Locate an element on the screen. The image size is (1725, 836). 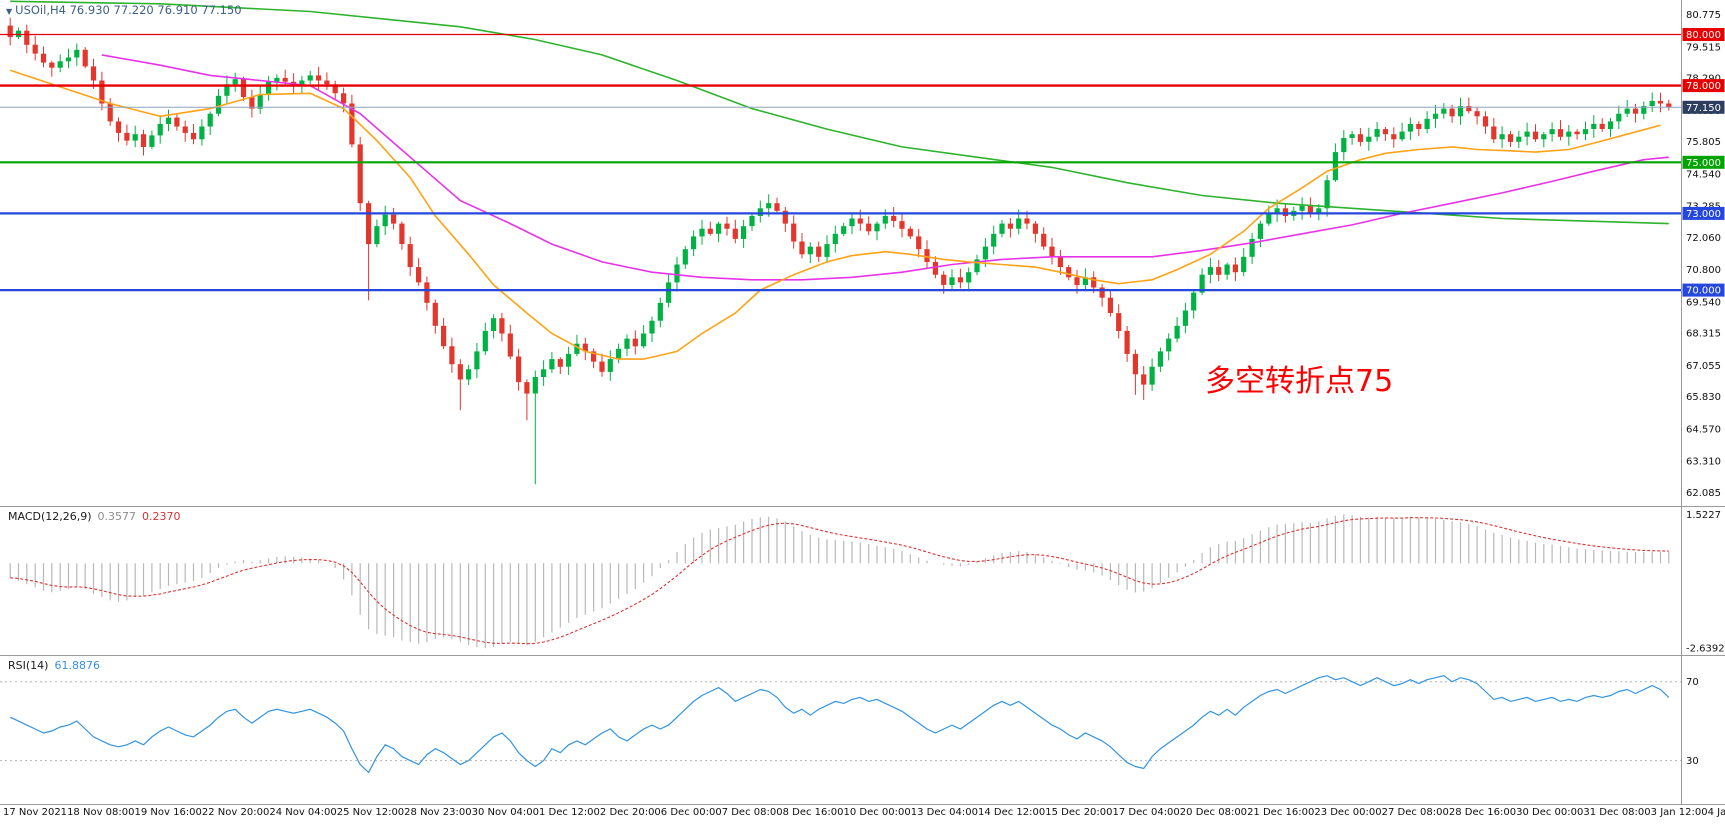
svg-text: 75.000 is located at coordinates (1703, 163).